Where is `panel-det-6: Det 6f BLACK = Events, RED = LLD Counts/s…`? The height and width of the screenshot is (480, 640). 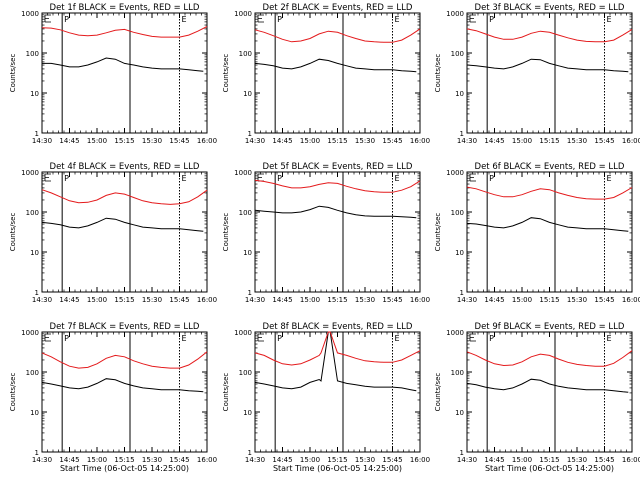 panel-det-6: Det 6f BLACK = Events, RED = LLD Counts/s… is located at coordinates (537, 233).